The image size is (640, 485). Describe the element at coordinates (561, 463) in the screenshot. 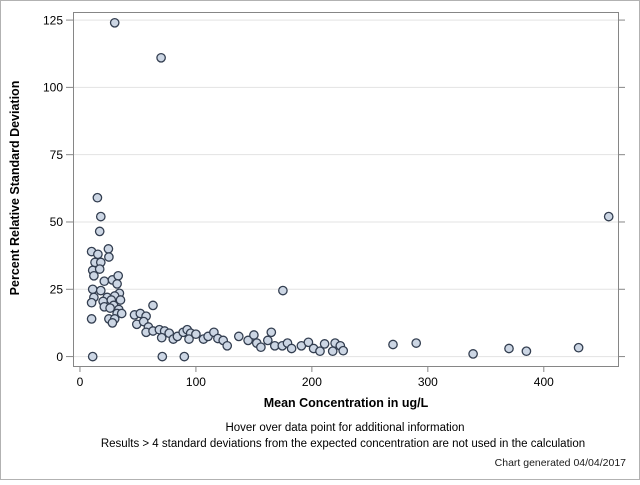

I see `footer-generated-note: Chart generated 04/04/2017` at that location.